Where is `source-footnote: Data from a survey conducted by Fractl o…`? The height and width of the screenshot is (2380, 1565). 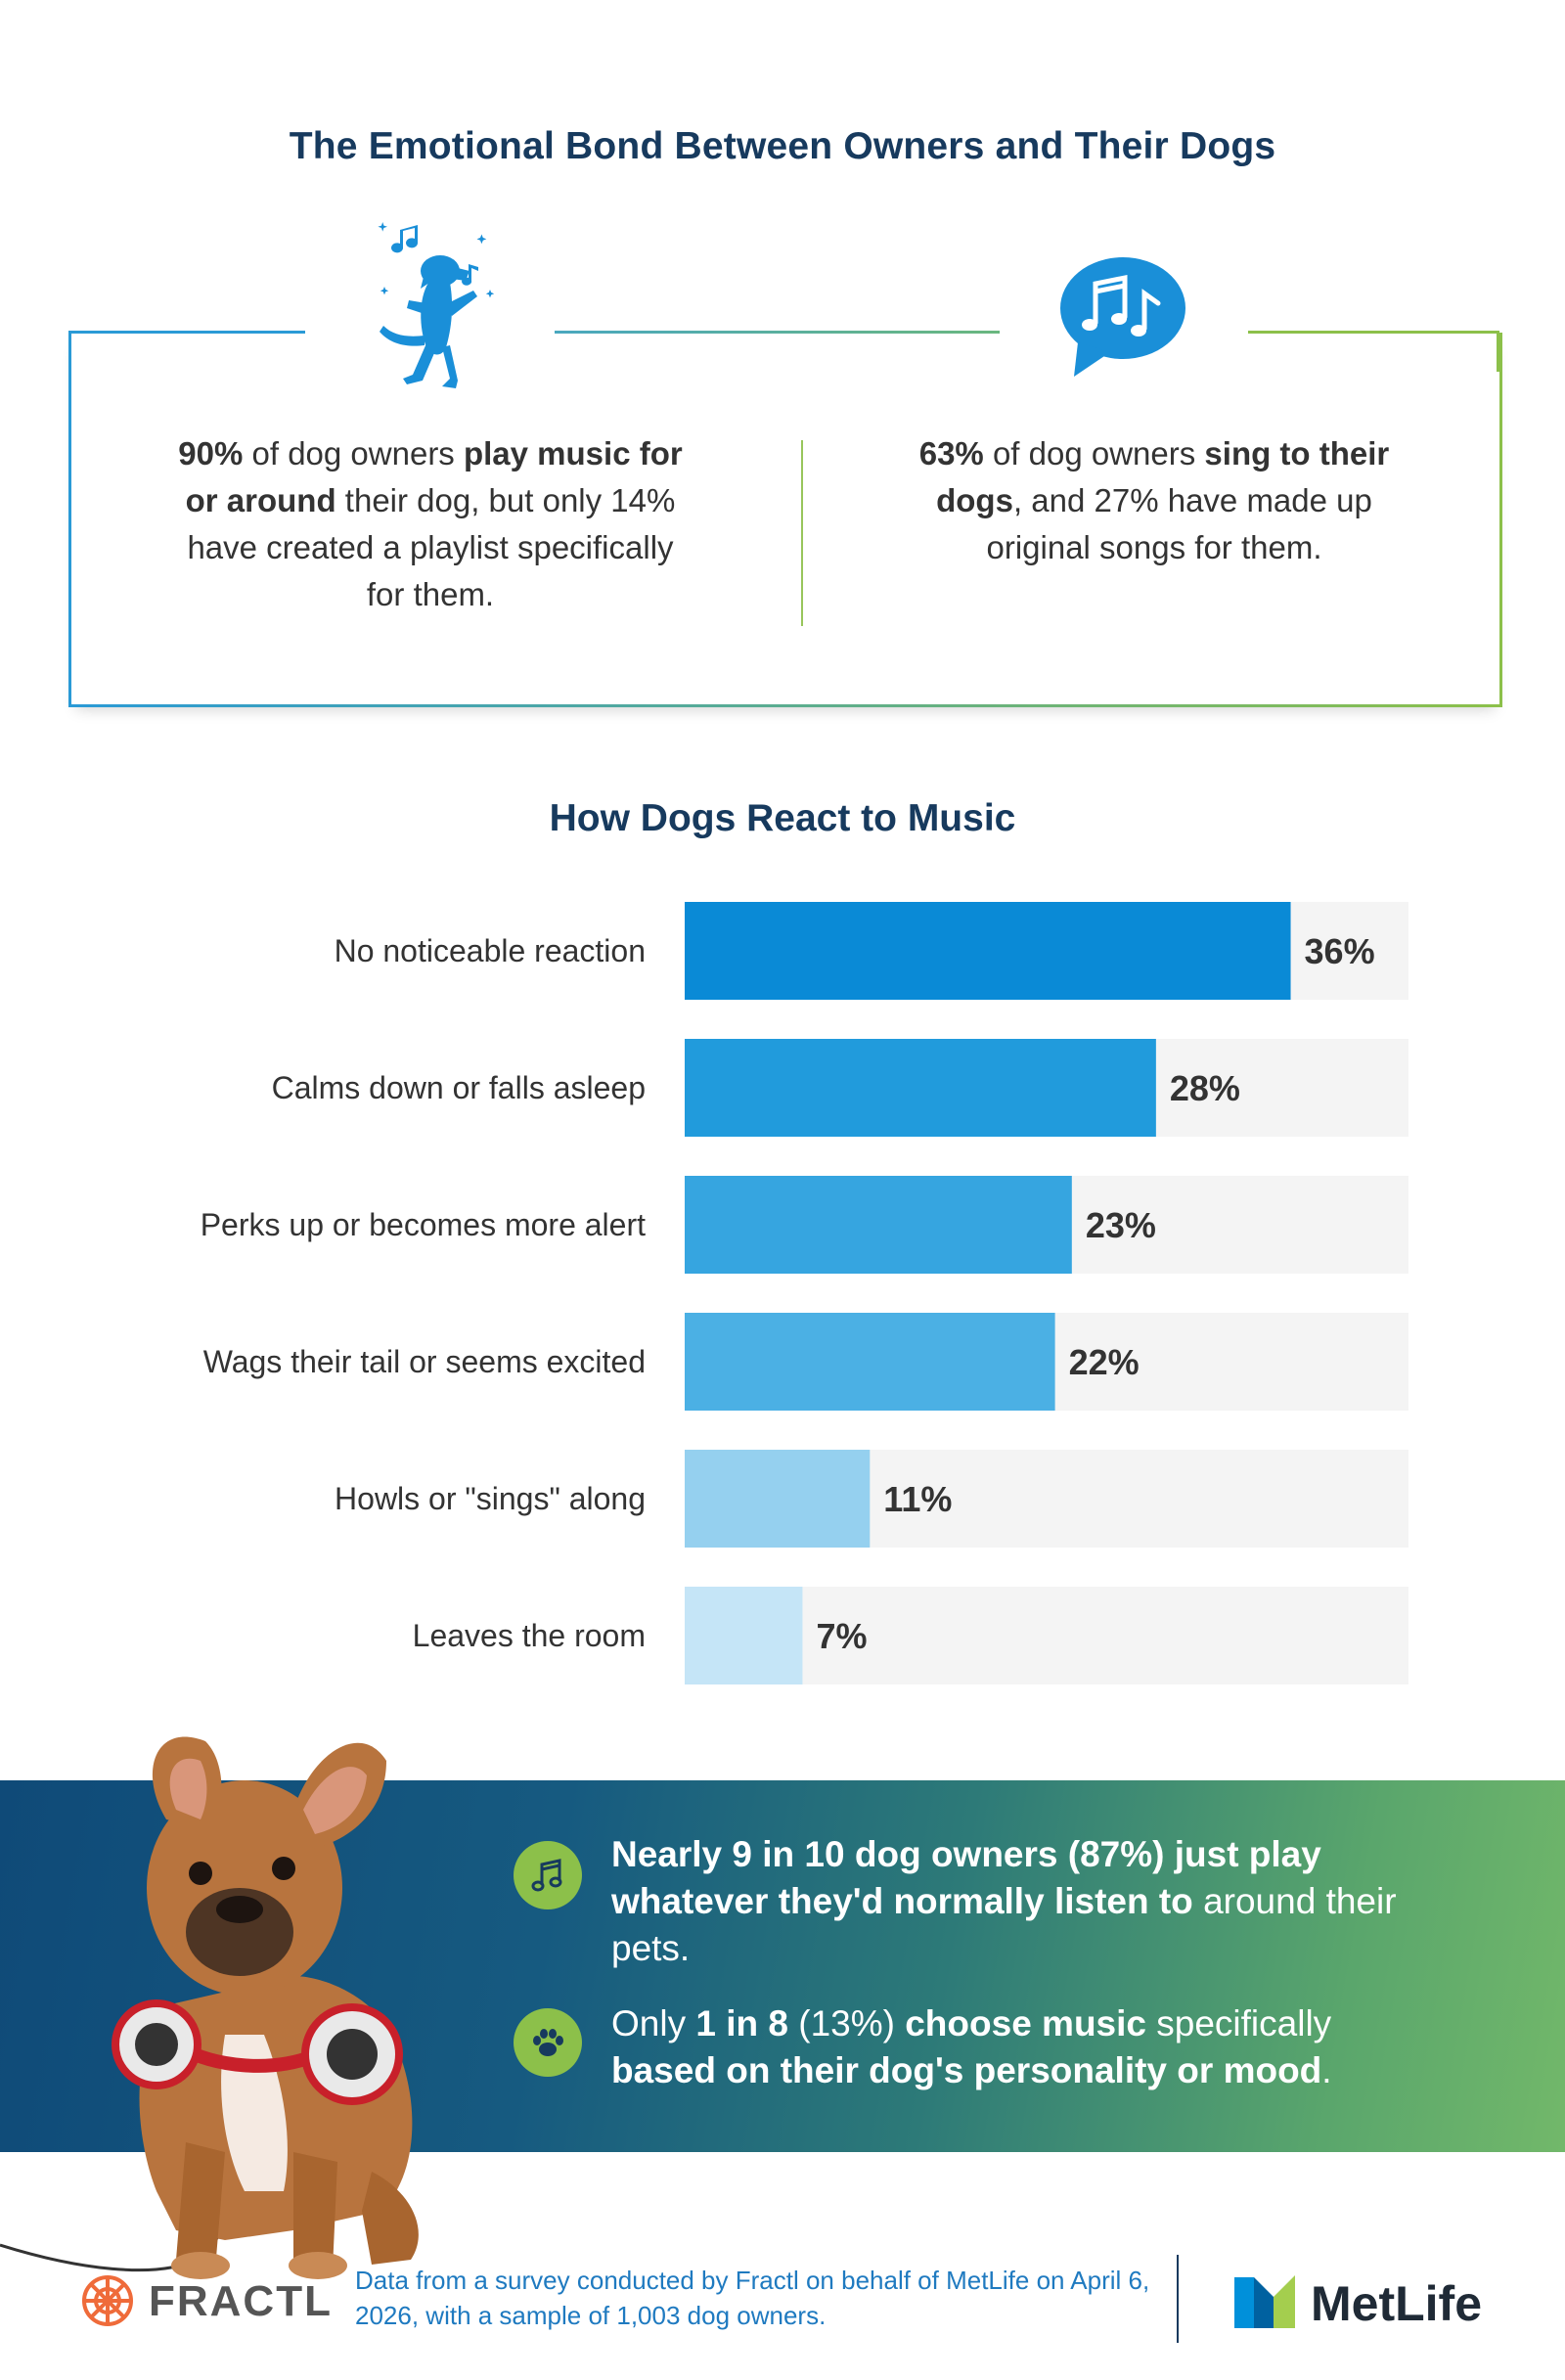 source-footnote: Data from a survey conducted by Fractl o… is located at coordinates (752, 2298).